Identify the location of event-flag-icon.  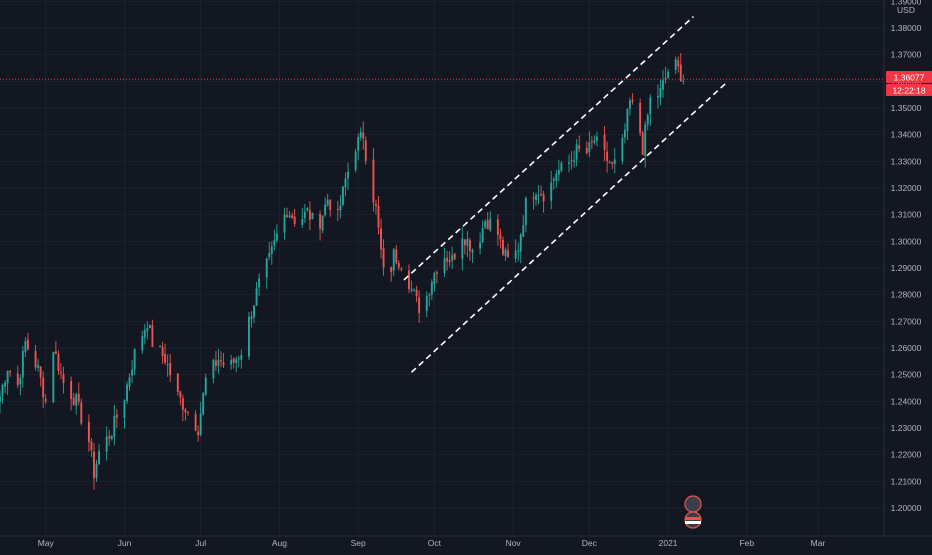
(693, 504).